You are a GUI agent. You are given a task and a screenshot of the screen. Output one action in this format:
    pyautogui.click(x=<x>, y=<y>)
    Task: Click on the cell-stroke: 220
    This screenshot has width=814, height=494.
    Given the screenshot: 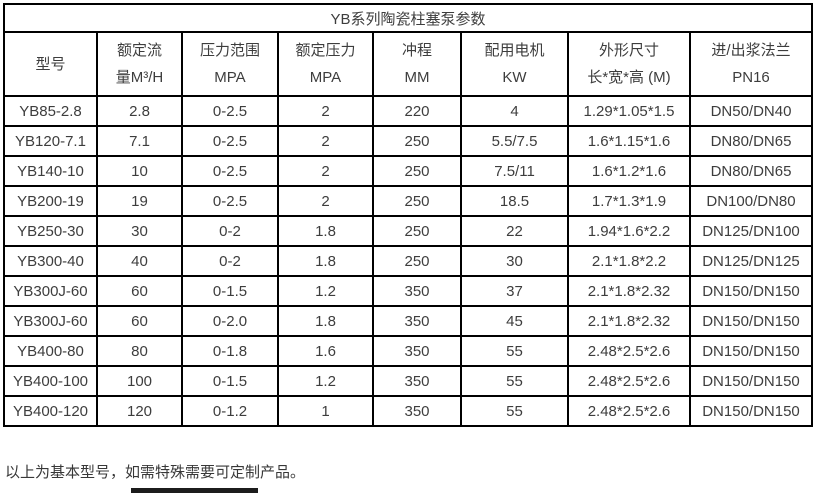 What is the action you would take?
    pyautogui.click(x=417, y=111)
    